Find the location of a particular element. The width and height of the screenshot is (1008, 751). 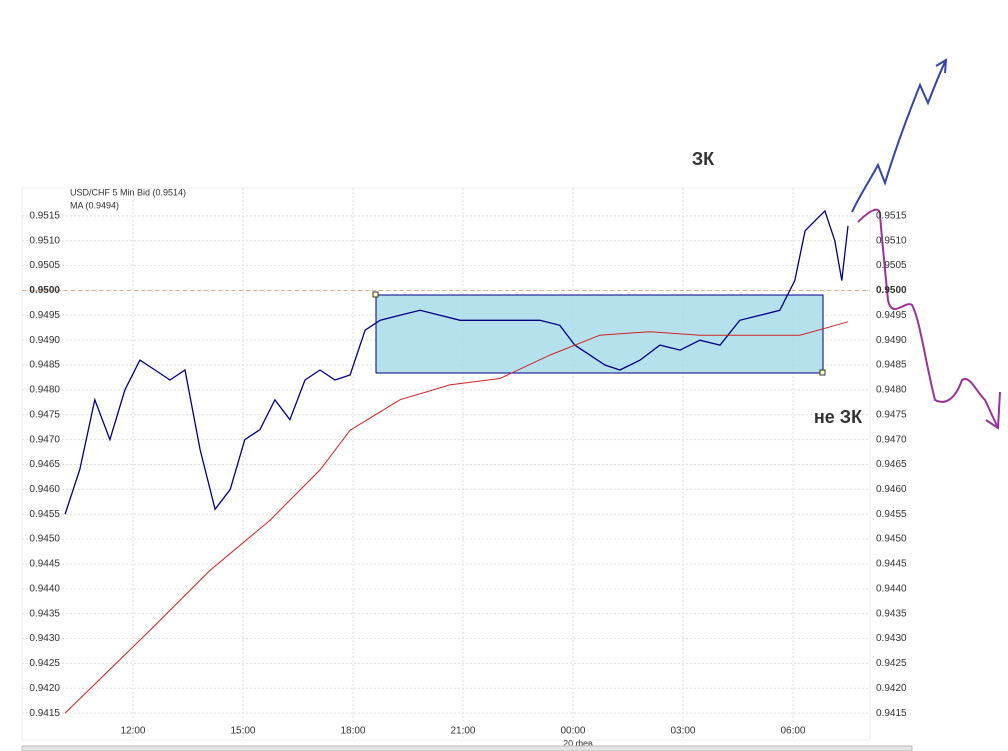

x-tick-label: 06:00 is located at coordinates (792, 731).